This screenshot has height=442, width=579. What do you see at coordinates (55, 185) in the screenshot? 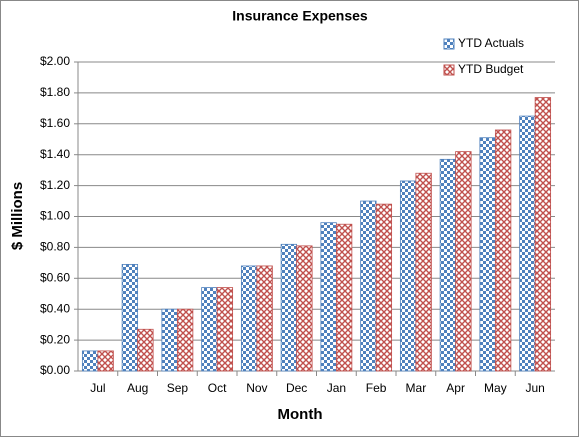
I see `y-tick-label: $1.20` at bounding box center [55, 185].